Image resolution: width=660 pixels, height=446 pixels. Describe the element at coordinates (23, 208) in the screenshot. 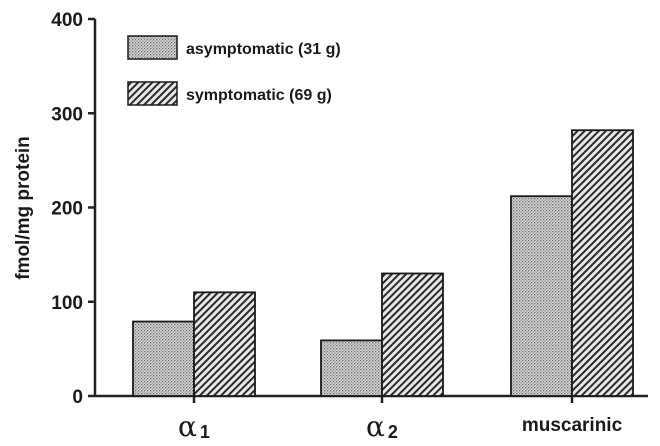

I see `y-axis-label: fmol/mg protein` at that location.